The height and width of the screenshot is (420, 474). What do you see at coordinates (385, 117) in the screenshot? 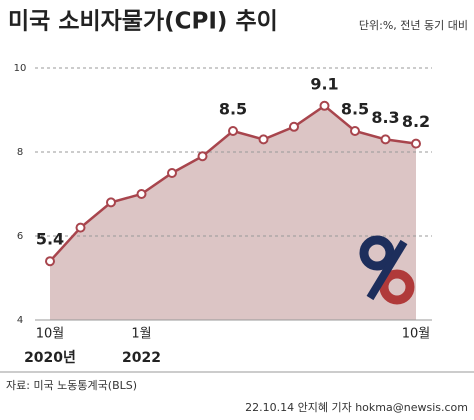
I see `value-label: 8.3` at bounding box center [385, 117].